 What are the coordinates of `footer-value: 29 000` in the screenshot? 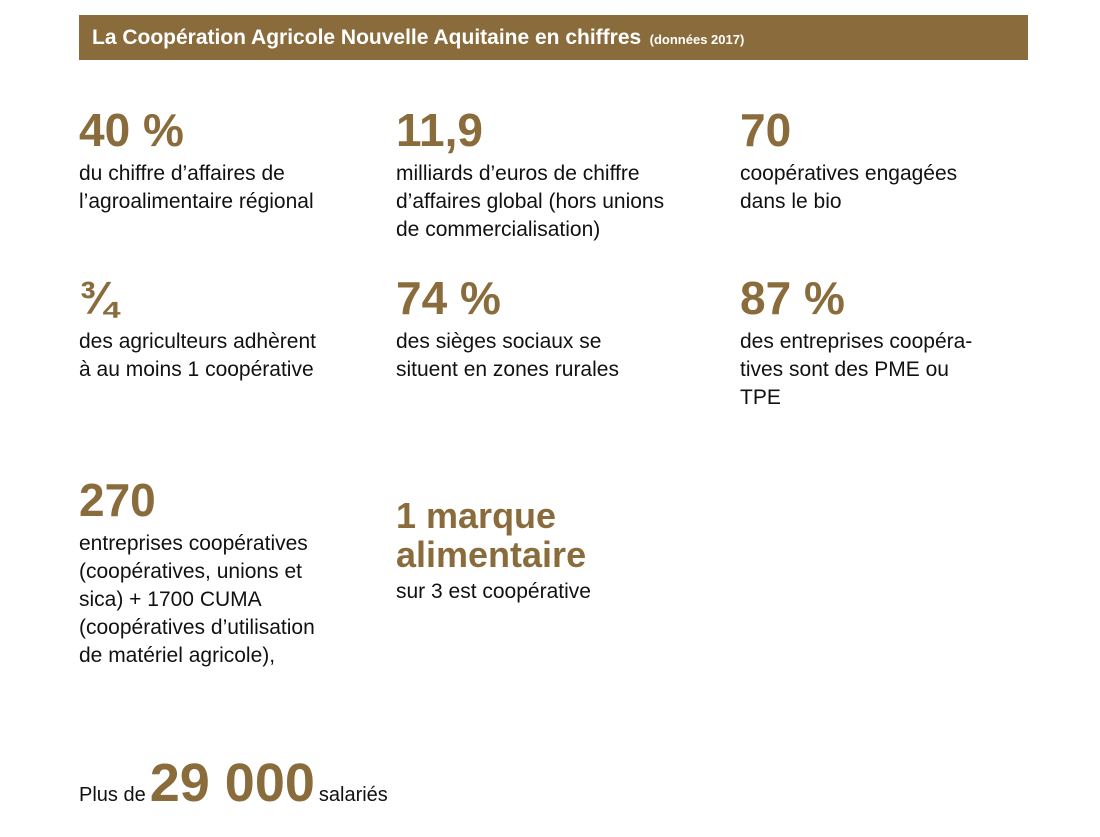 It's located at (232, 783).